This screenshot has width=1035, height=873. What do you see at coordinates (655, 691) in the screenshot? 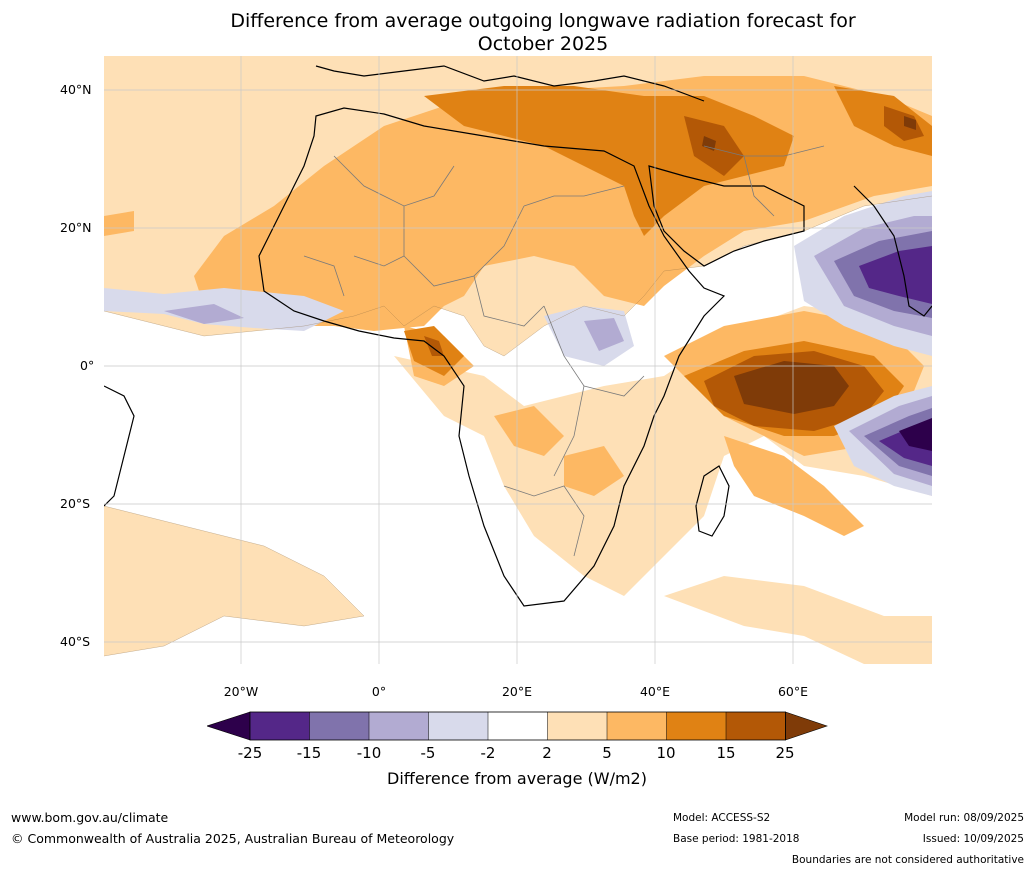
I see `lon-label-40e: 40°E` at bounding box center [655, 691].